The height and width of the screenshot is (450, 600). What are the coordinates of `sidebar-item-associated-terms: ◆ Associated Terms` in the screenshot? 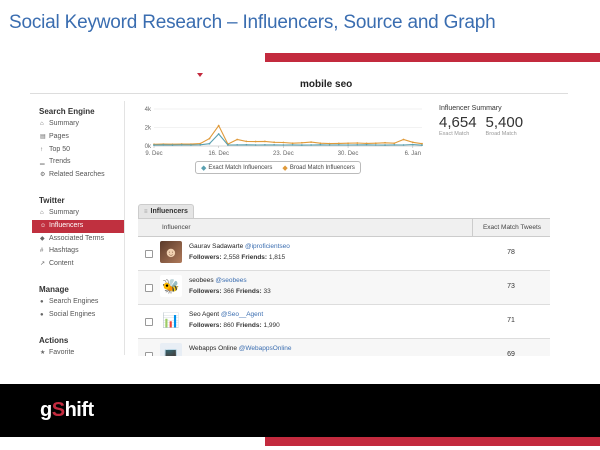 It's located at (78, 239).